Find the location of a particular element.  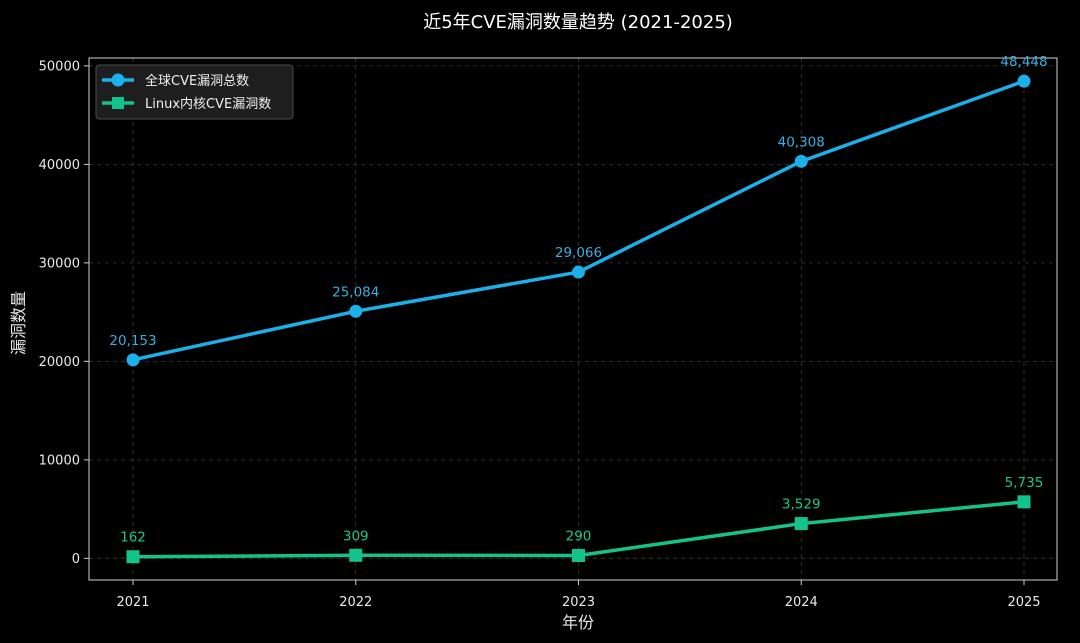

legend-label-global: 全球CVE漏洞总数 is located at coordinates (197, 81).